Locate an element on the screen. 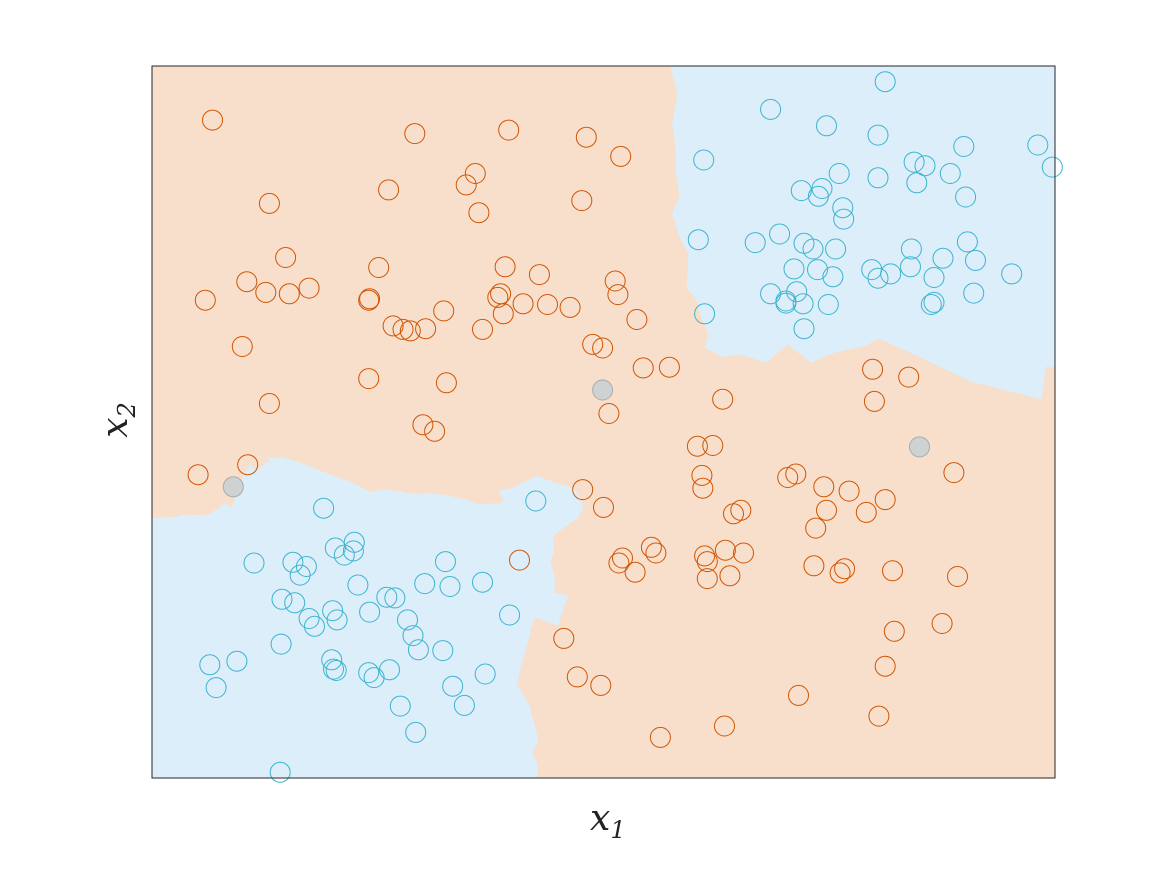 The height and width of the screenshot is (875, 1167). x-axis-label: x1 is located at coordinates (608, 821).